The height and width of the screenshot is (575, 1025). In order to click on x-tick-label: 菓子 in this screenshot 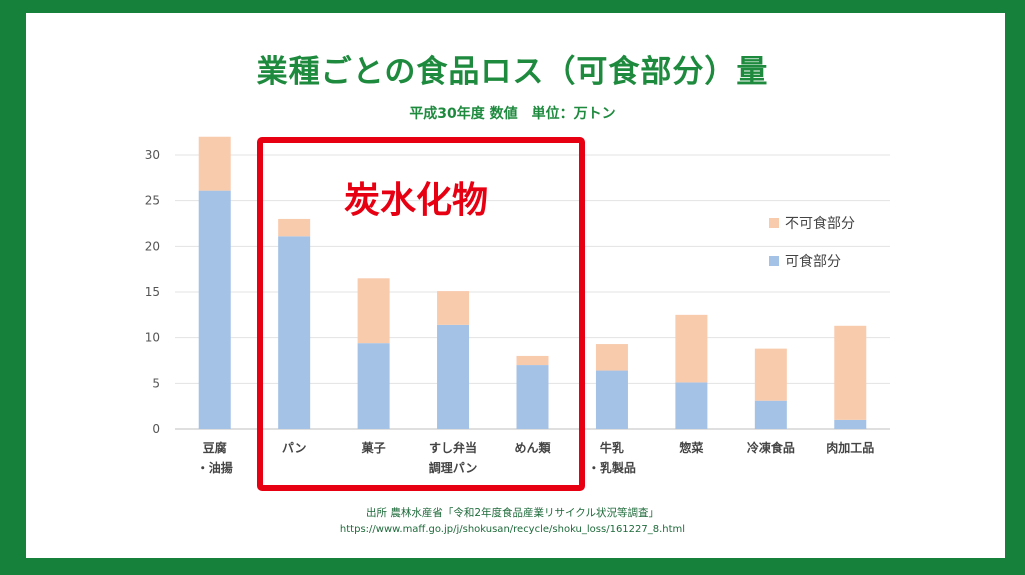, I will do `click(373, 447)`.